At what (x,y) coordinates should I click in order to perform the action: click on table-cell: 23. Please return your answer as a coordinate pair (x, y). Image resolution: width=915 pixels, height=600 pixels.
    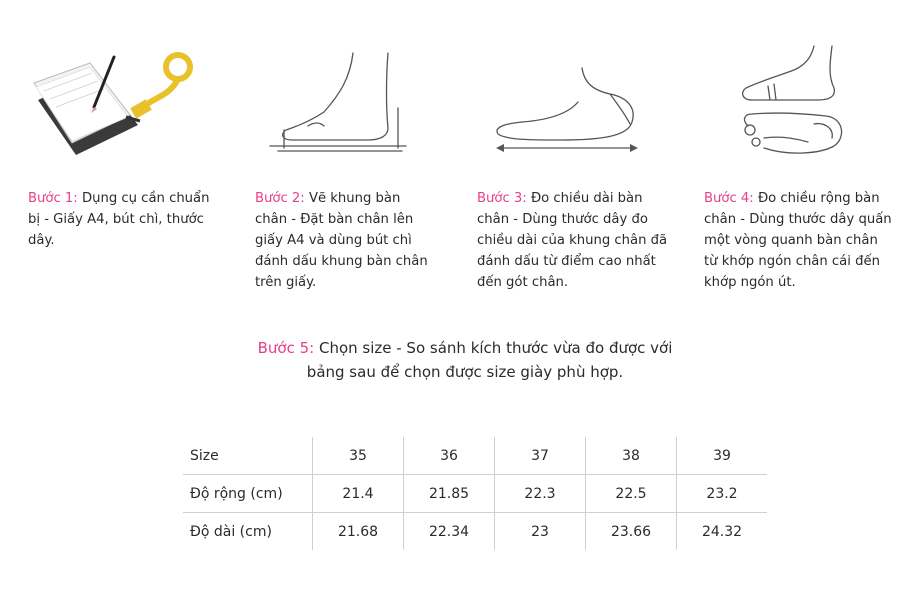
    Looking at the image, I should click on (540, 531).